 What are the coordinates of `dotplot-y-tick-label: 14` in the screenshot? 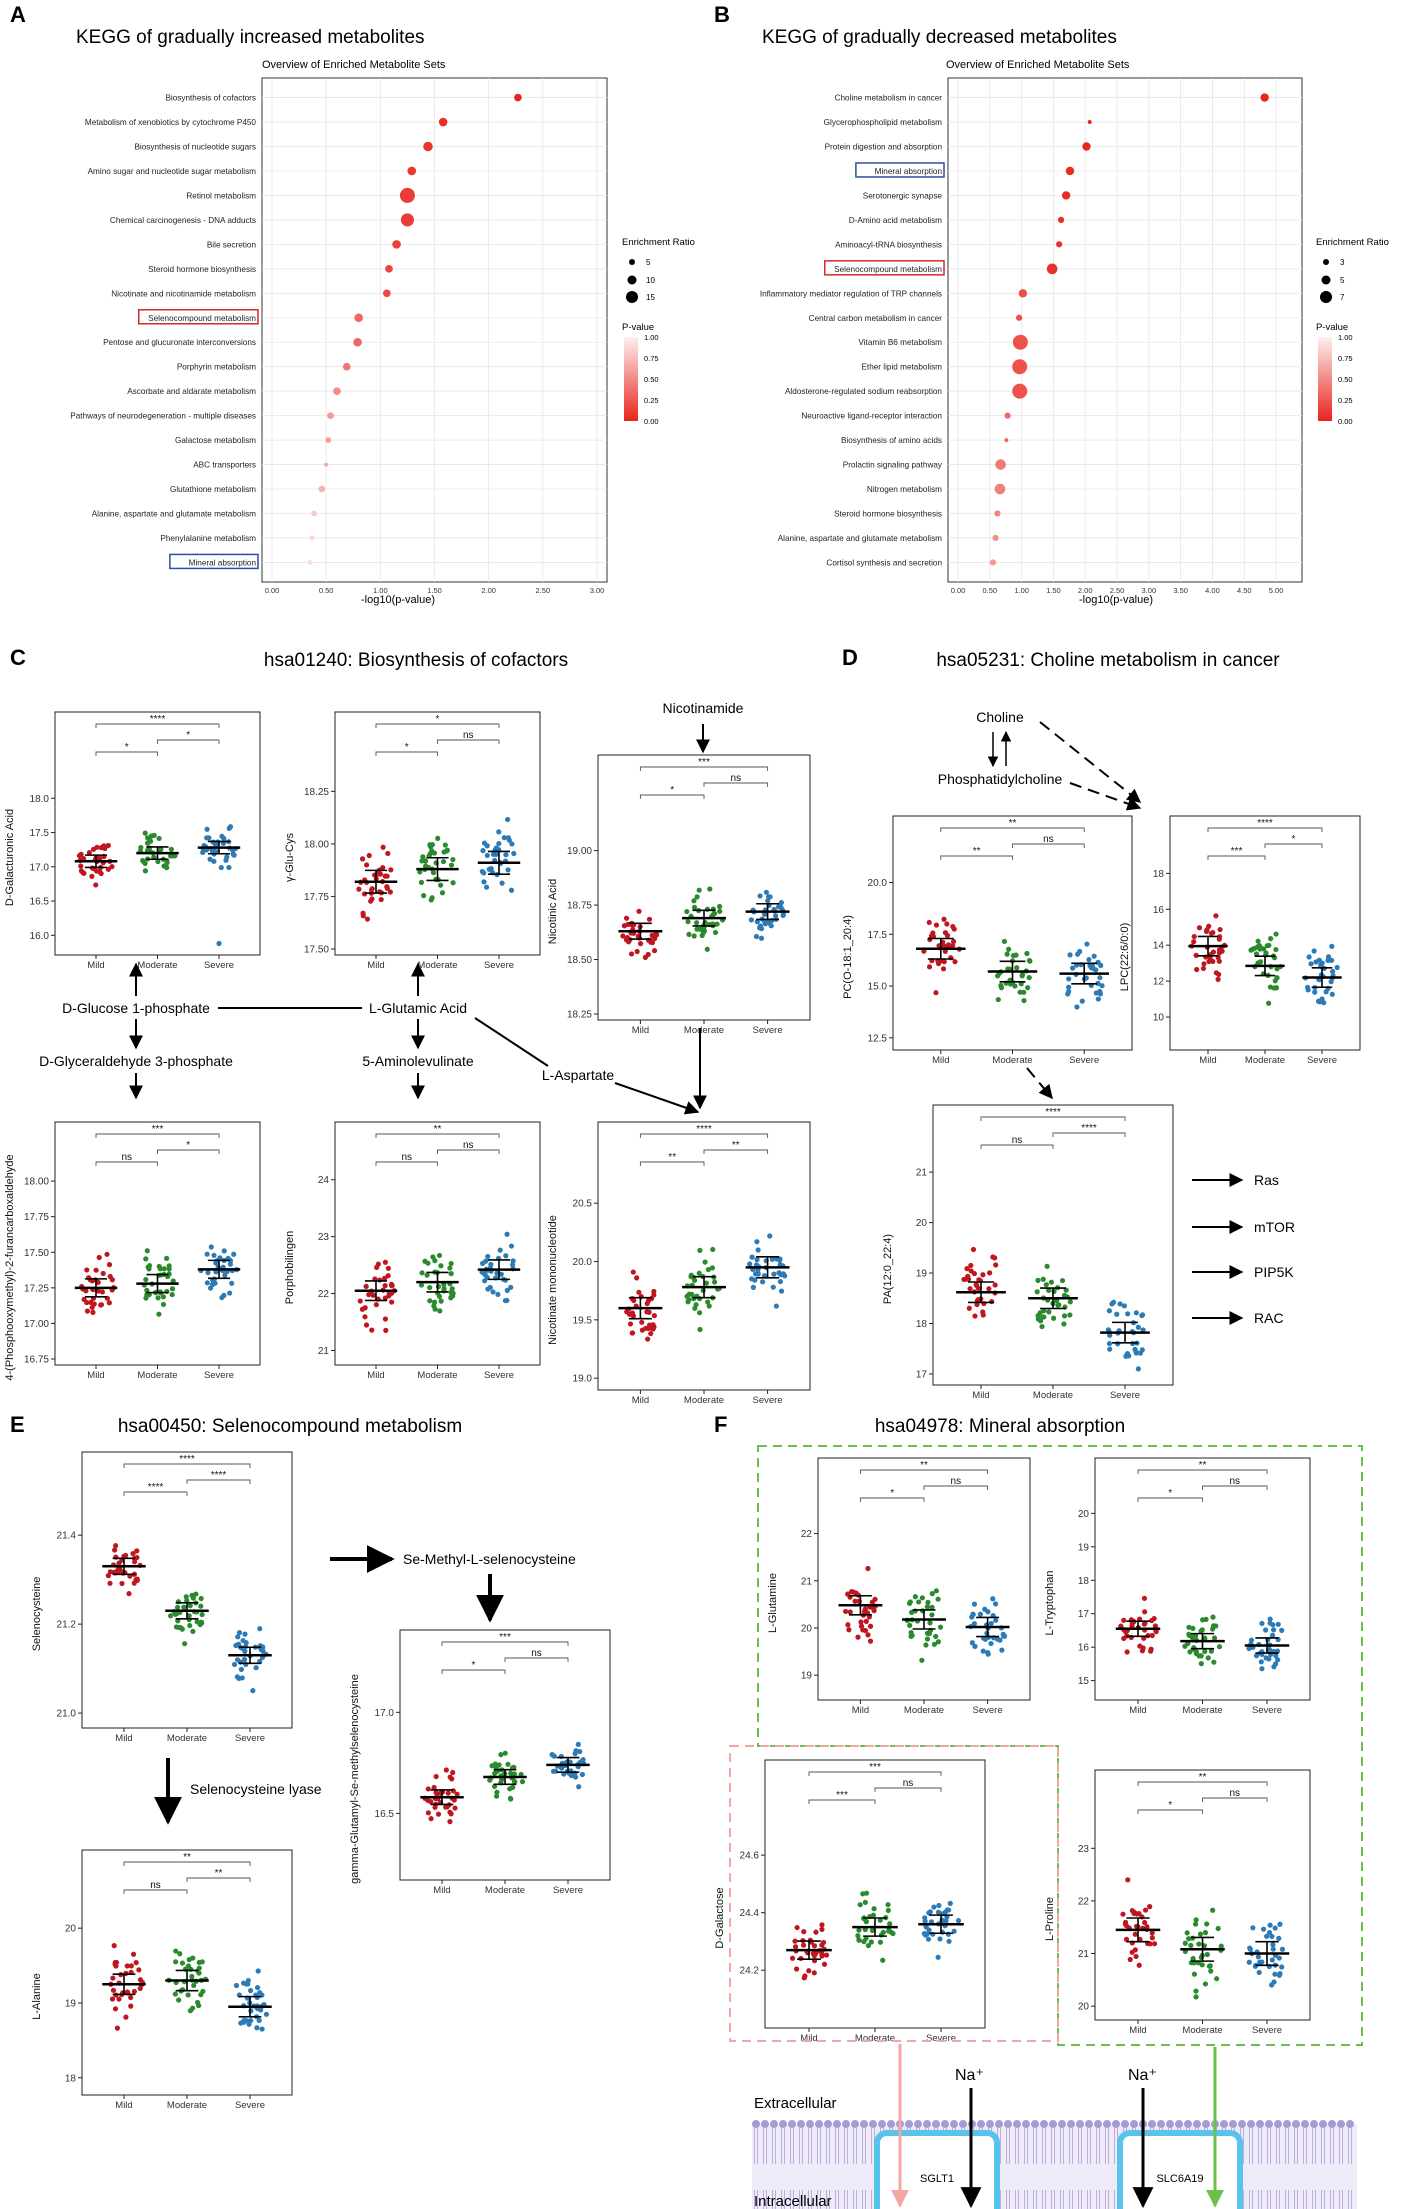 It's located at (1159, 946).